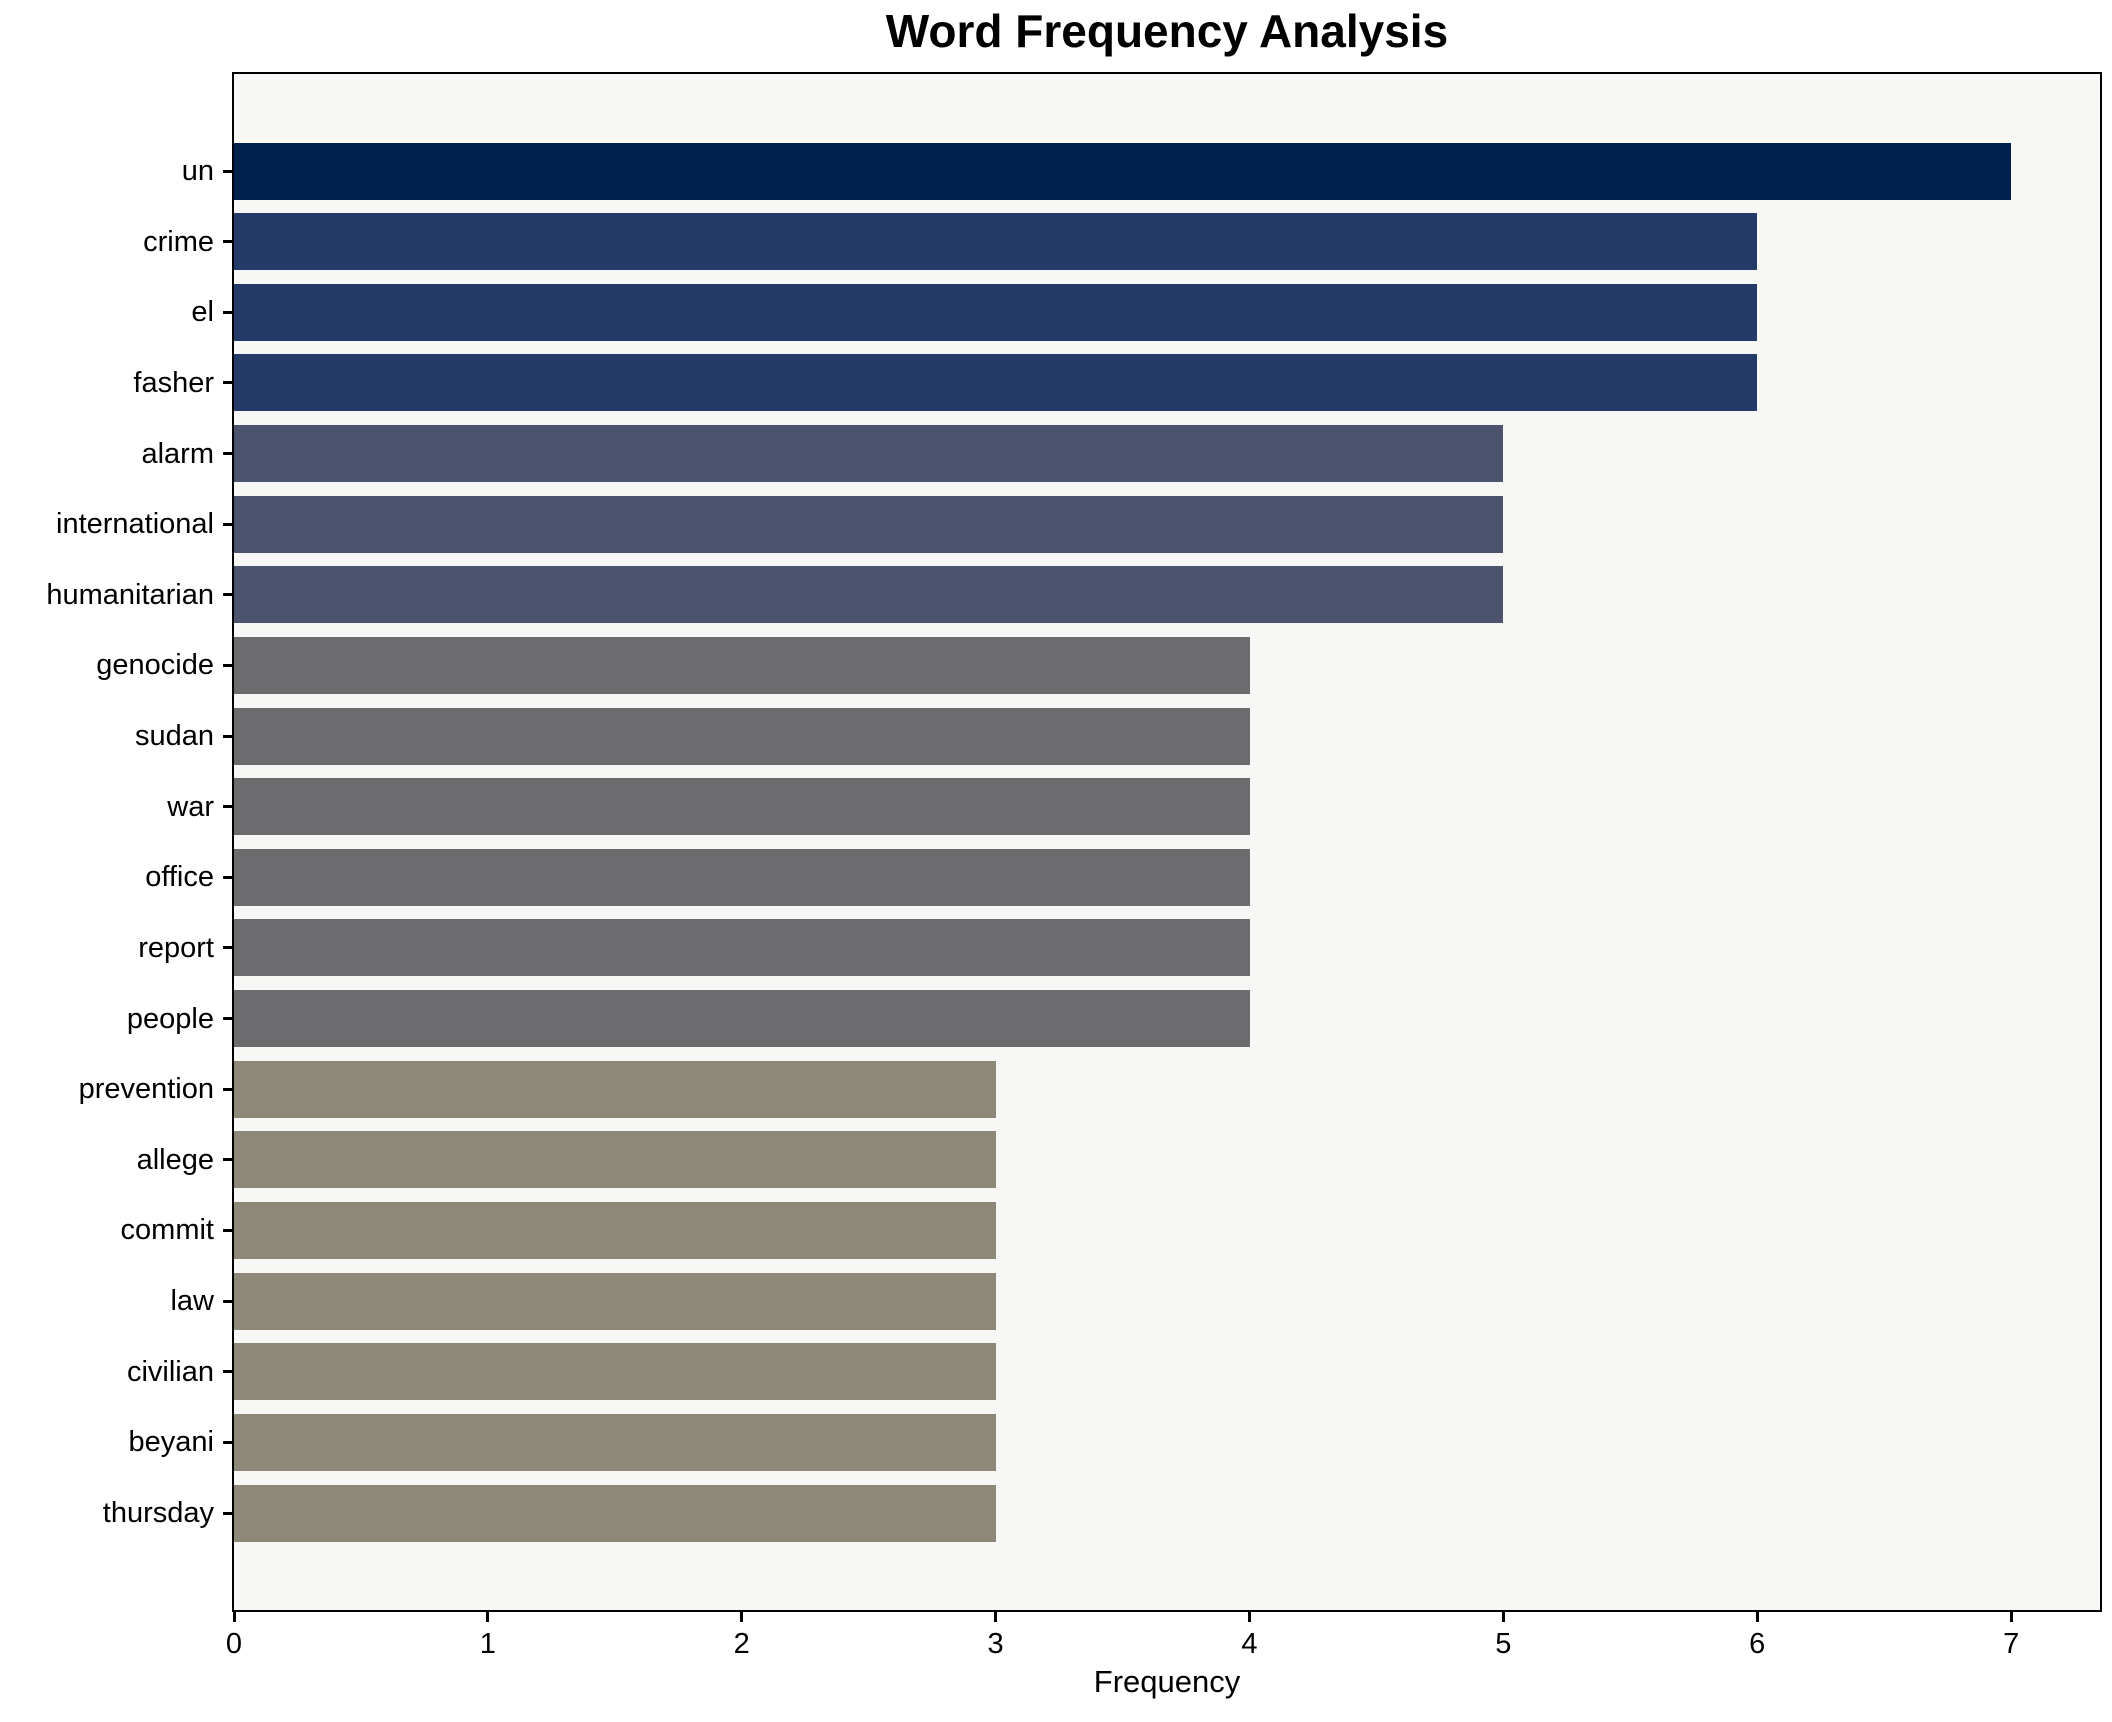  Describe the element at coordinates (130, 594) in the screenshot. I see `y-tick-label-humanitarian: humanitarian` at that location.